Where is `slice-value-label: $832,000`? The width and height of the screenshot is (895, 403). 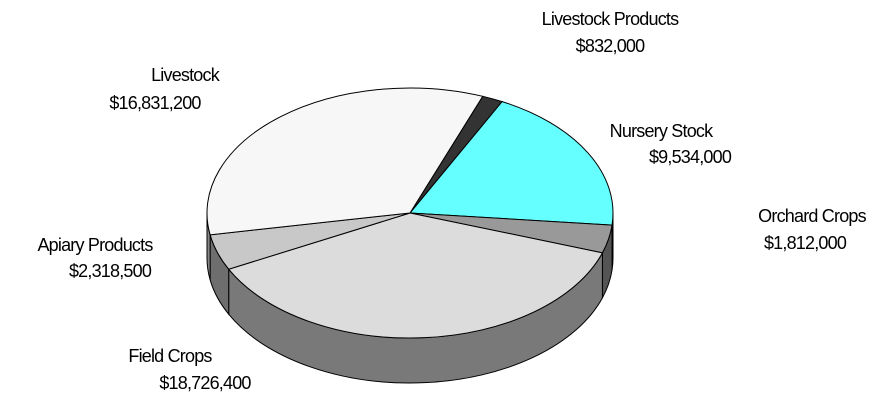
slice-value-label: $832,000 is located at coordinates (610, 46).